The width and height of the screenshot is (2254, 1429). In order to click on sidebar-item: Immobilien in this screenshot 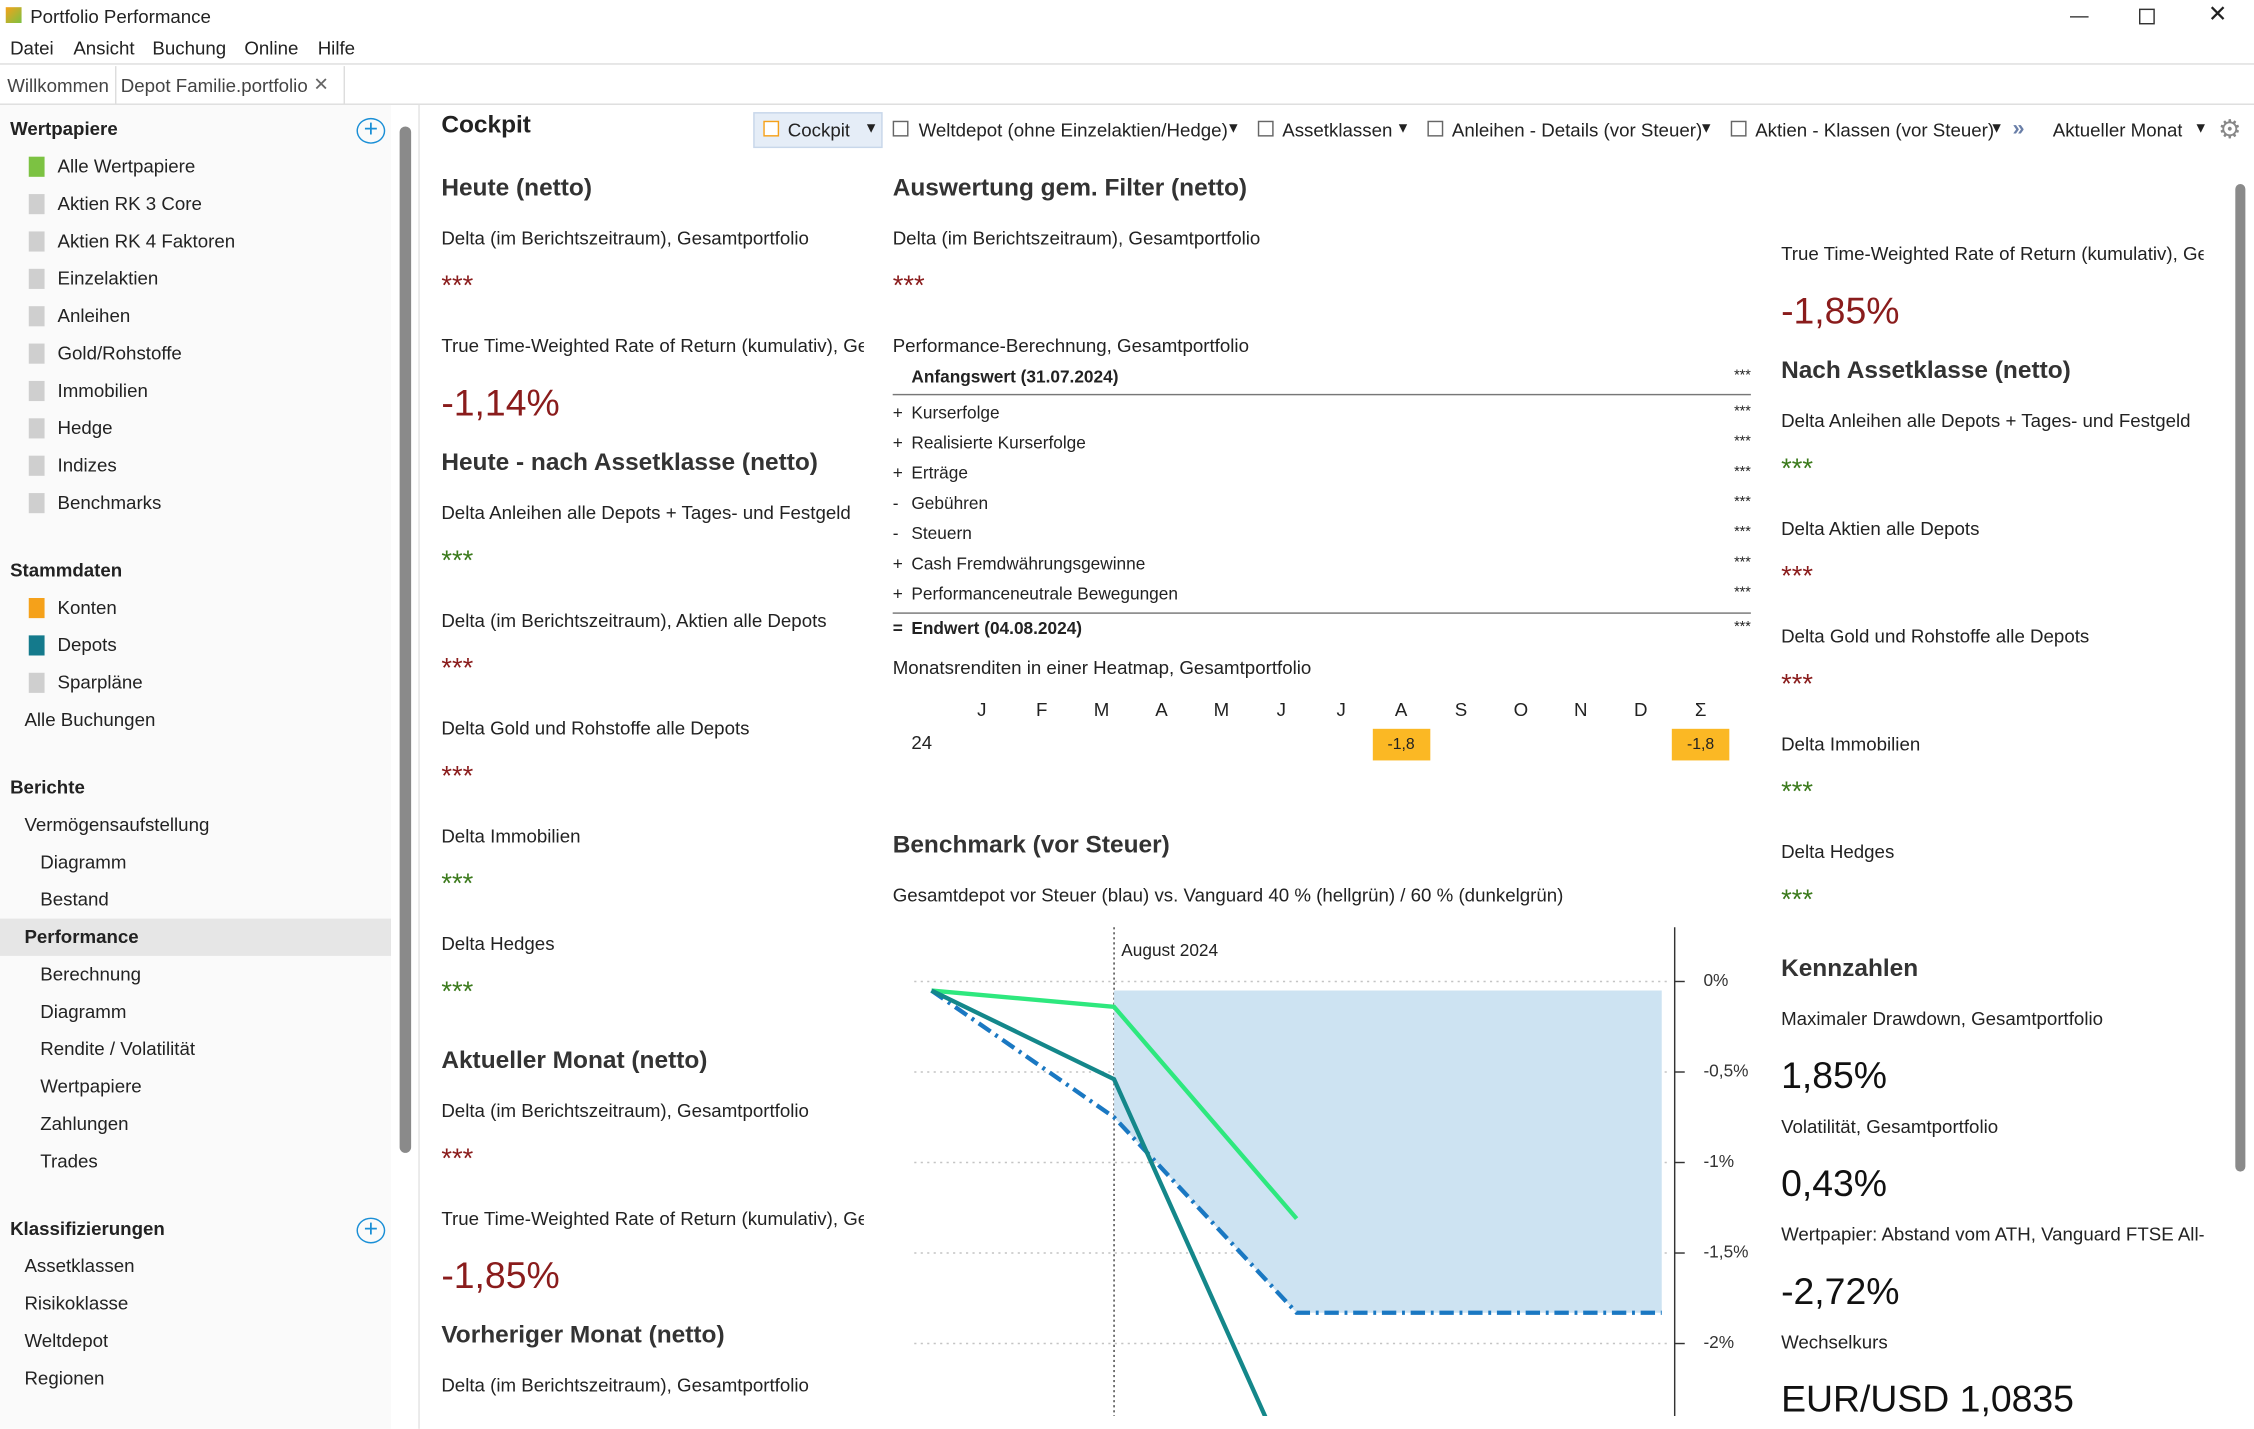, I will do `click(102, 390)`.